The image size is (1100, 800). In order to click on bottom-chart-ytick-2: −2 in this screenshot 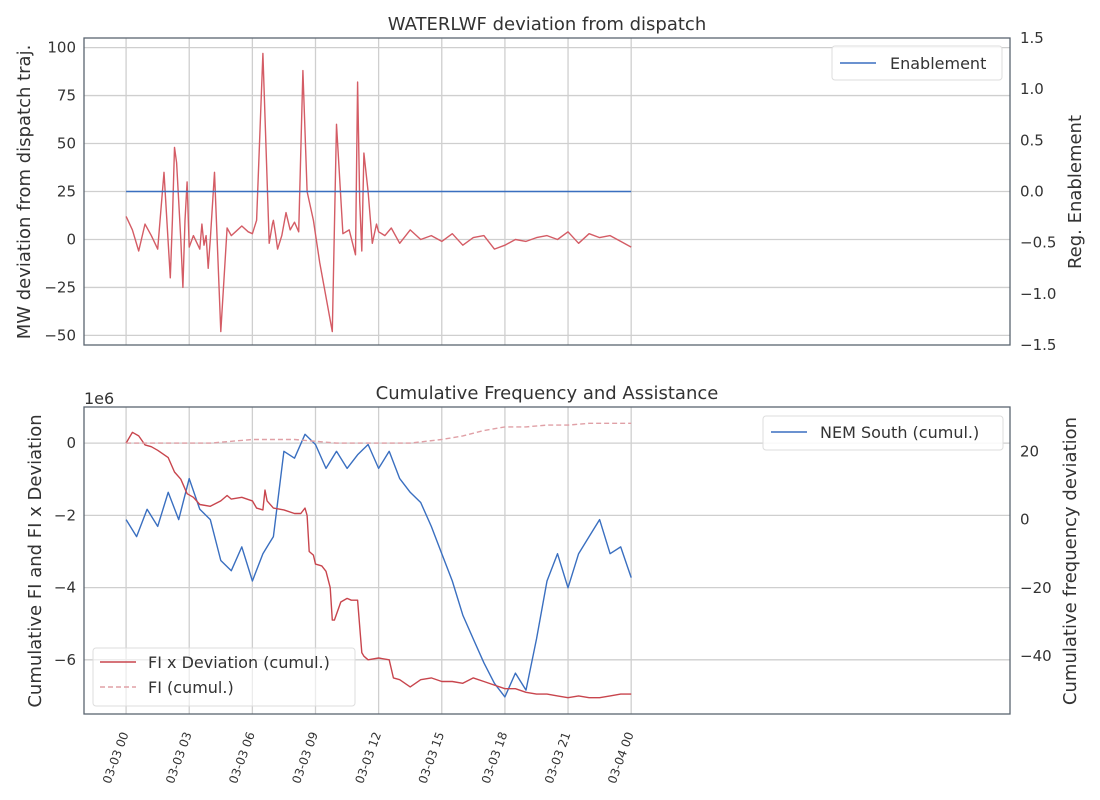, I will do `click(65, 515)`.